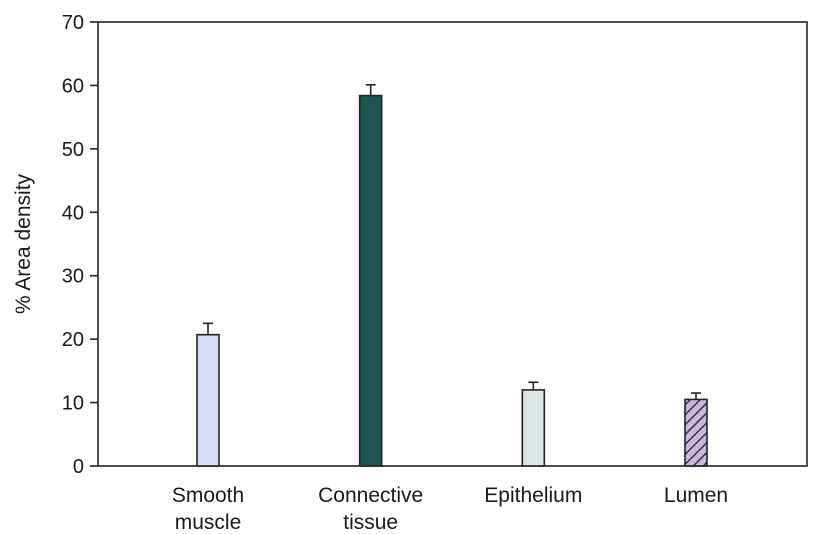 Image resolution: width=819 pixels, height=534 pixels. What do you see at coordinates (370, 522) in the screenshot?
I see `x-tick-label: tissue` at bounding box center [370, 522].